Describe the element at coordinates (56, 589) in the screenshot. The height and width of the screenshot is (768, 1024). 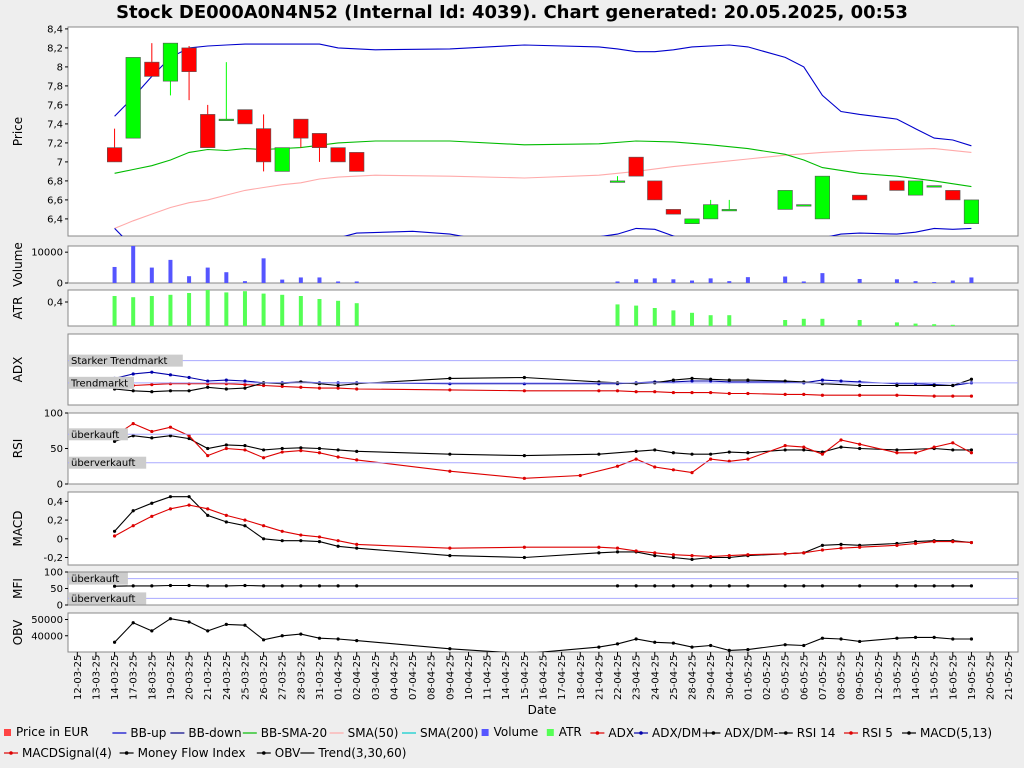
I see `mfi-ytick-label: 50` at that location.